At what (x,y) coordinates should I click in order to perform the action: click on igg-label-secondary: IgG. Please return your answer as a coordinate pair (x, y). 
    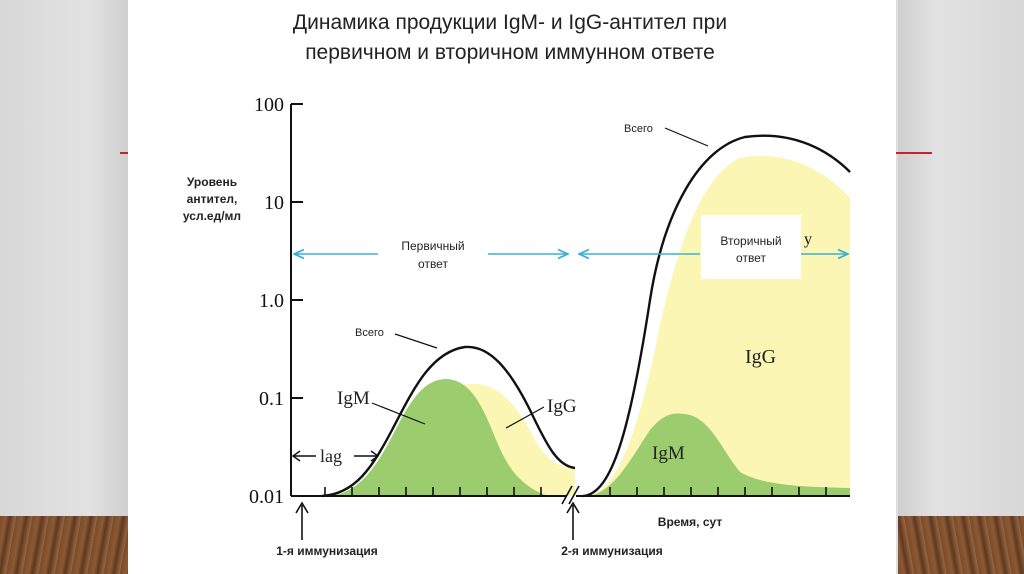
    Looking at the image, I should click on (760, 357).